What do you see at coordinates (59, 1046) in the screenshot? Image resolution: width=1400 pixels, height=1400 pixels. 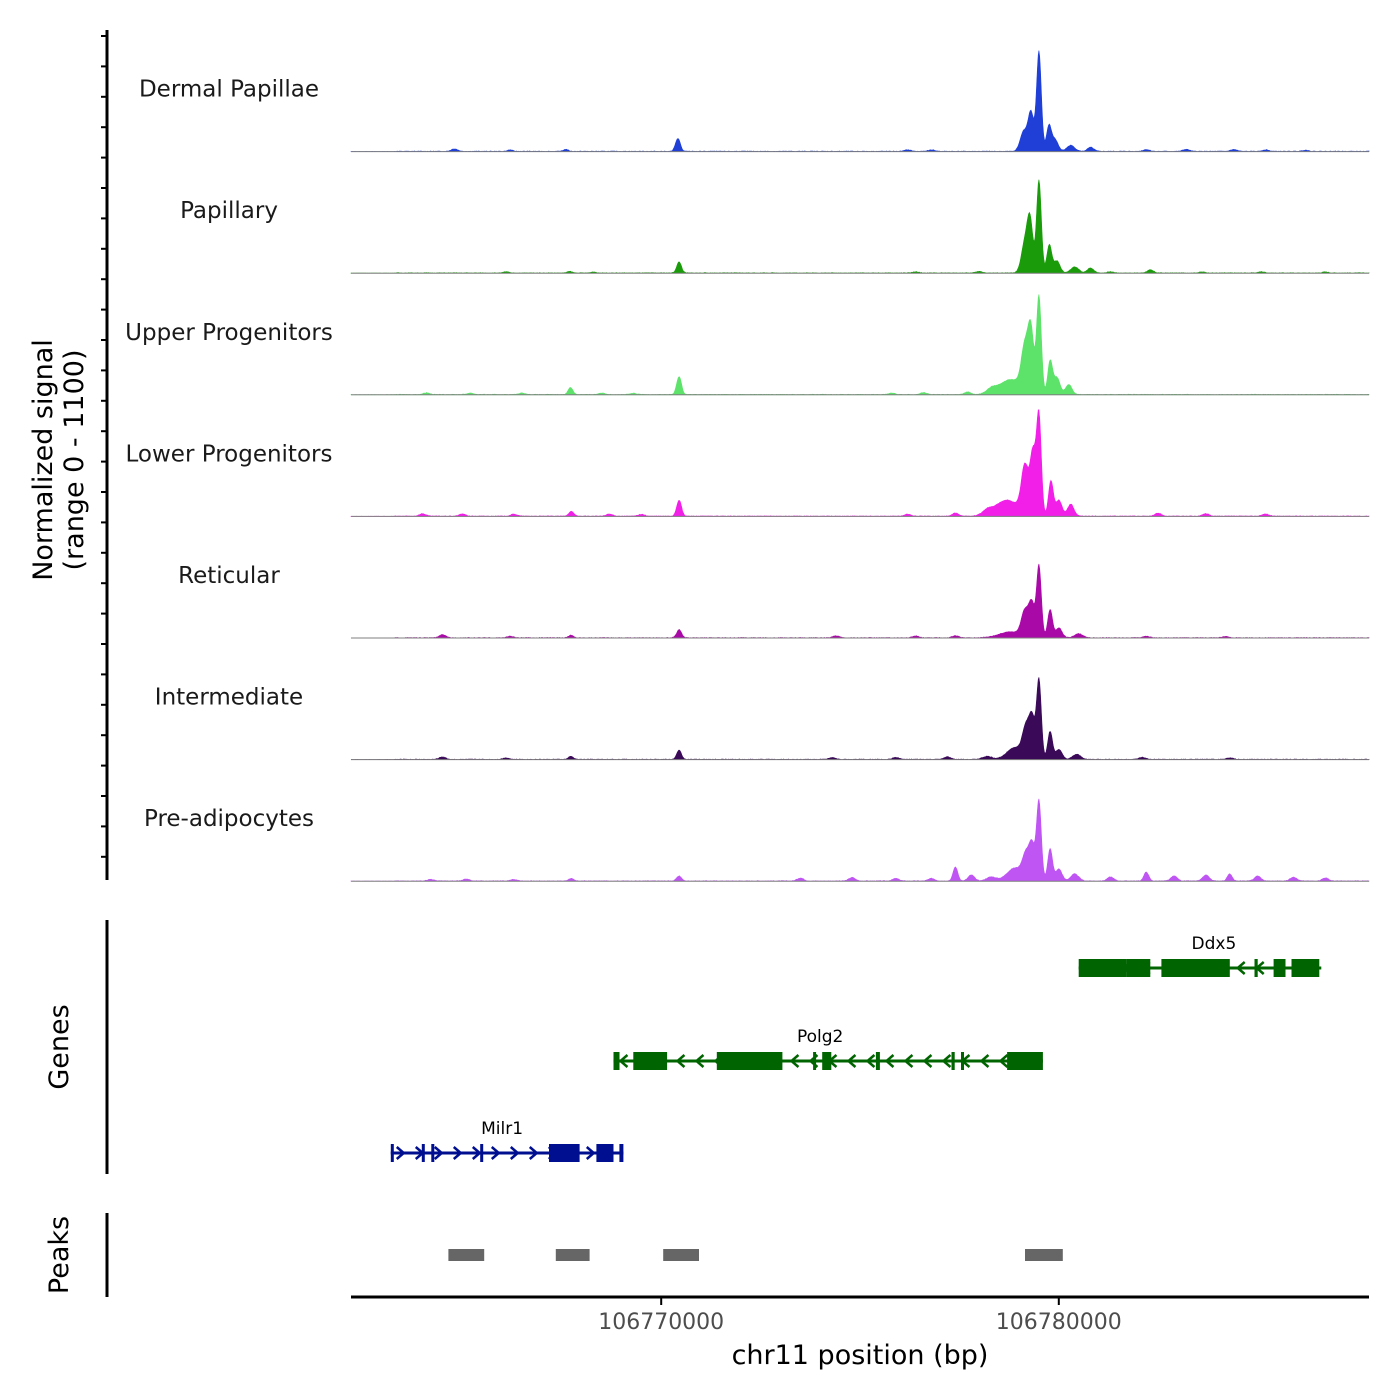 I see `genes-axis-title: Genes` at bounding box center [59, 1046].